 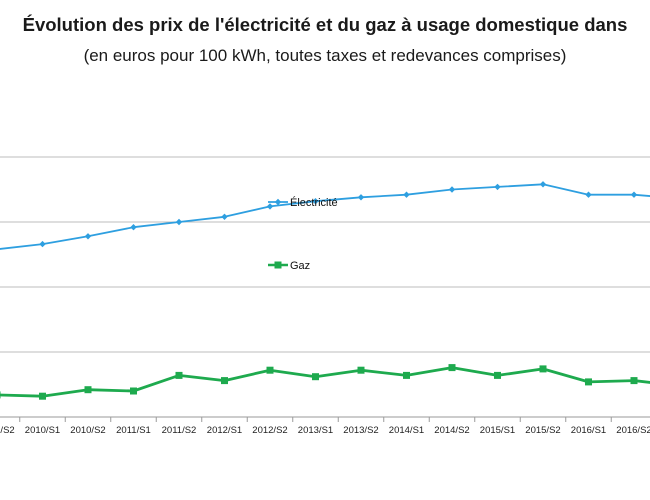 I want to click on x-tick-label: 2014/S1, so click(x=406, y=430).